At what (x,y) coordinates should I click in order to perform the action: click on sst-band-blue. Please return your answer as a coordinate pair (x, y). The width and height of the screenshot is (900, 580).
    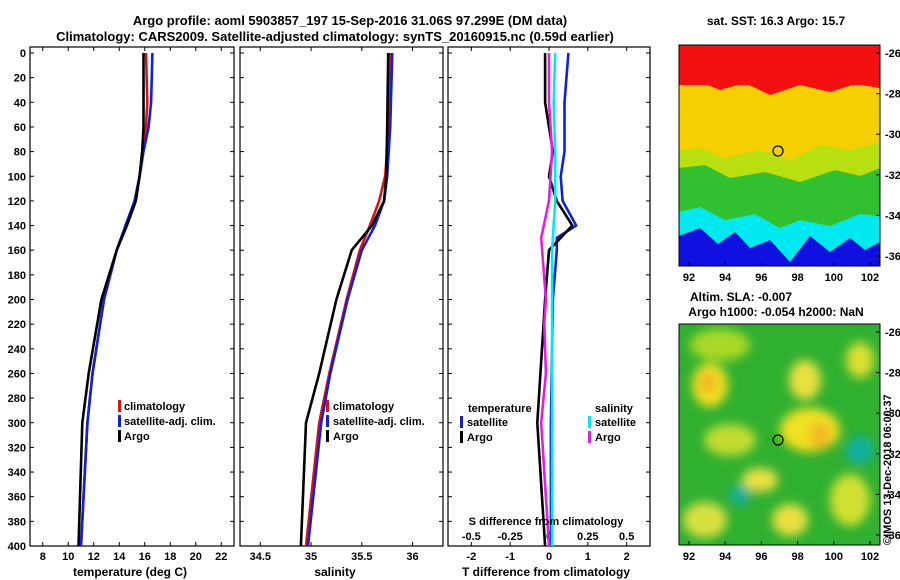
    Looking at the image, I should click on (779, 247).